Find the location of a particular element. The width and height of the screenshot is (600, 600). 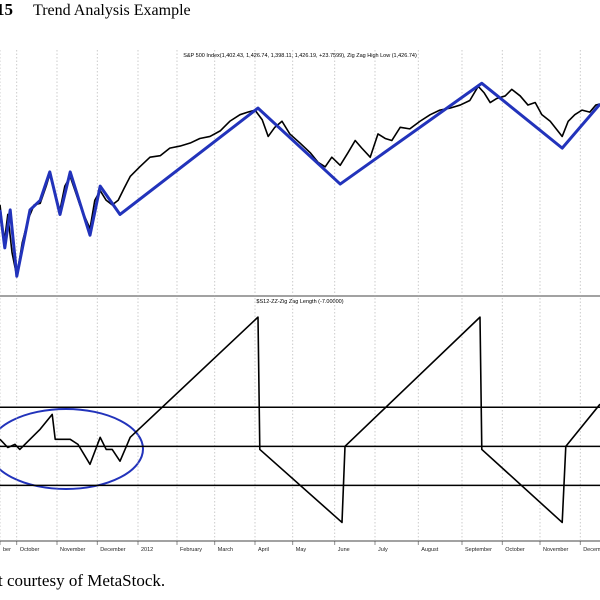

x-tick-label: ber is located at coordinates (7, 550).